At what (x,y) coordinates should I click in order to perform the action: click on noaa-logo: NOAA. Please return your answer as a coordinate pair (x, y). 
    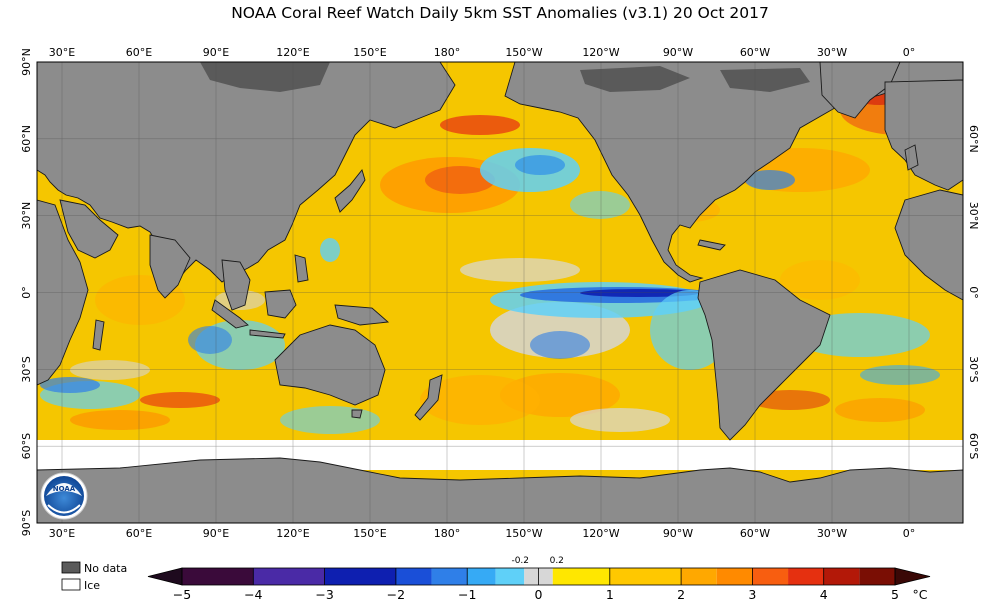
    Looking at the image, I should click on (64, 496).